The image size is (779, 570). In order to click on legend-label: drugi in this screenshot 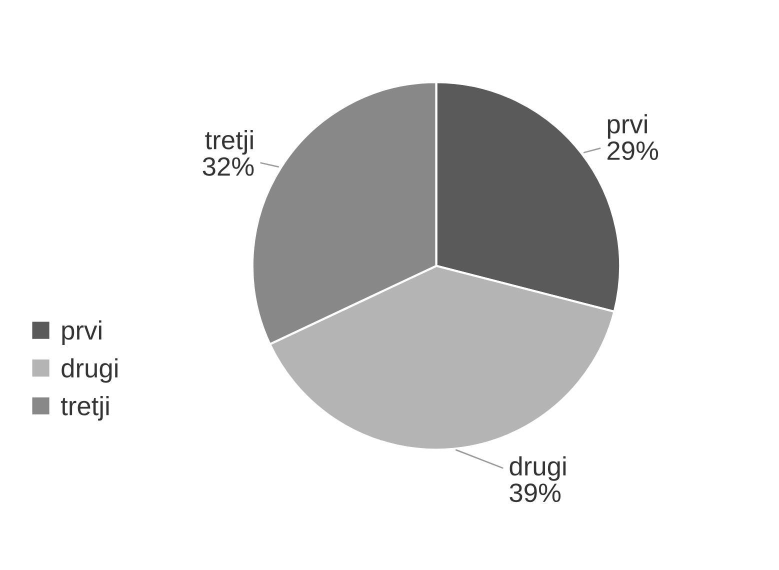, I will do `click(90, 370)`.